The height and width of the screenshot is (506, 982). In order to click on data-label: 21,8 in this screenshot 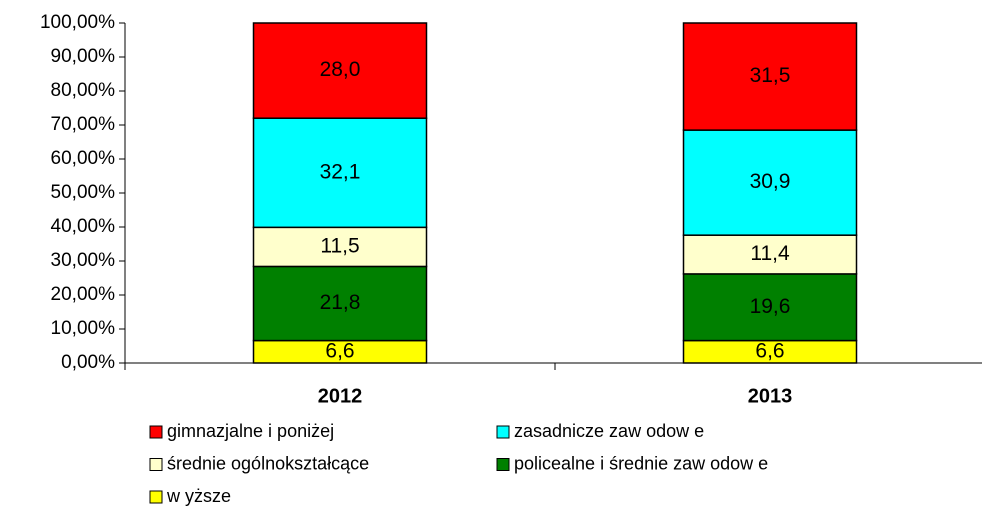, I will do `click(340, 302)`.